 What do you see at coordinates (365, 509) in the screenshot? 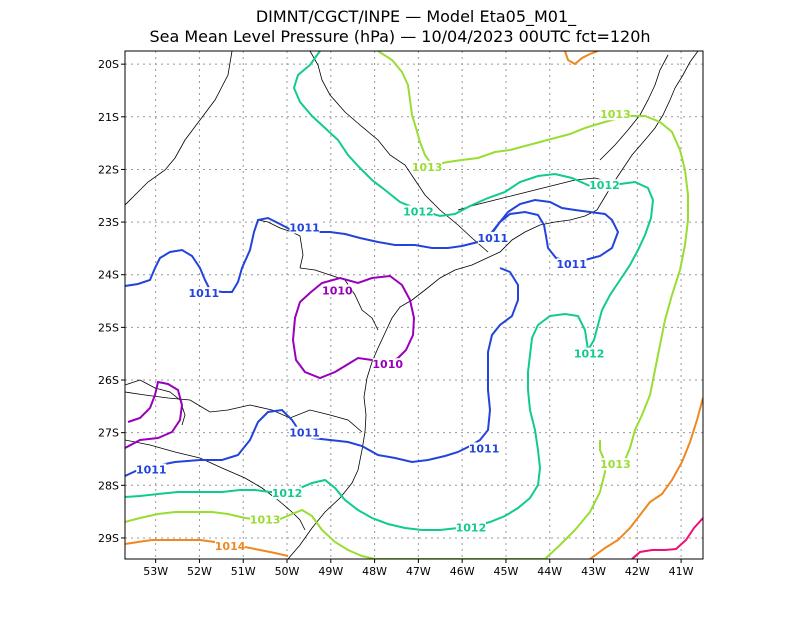
I see `isobar-1013-south` at bounding box center [365, 509].